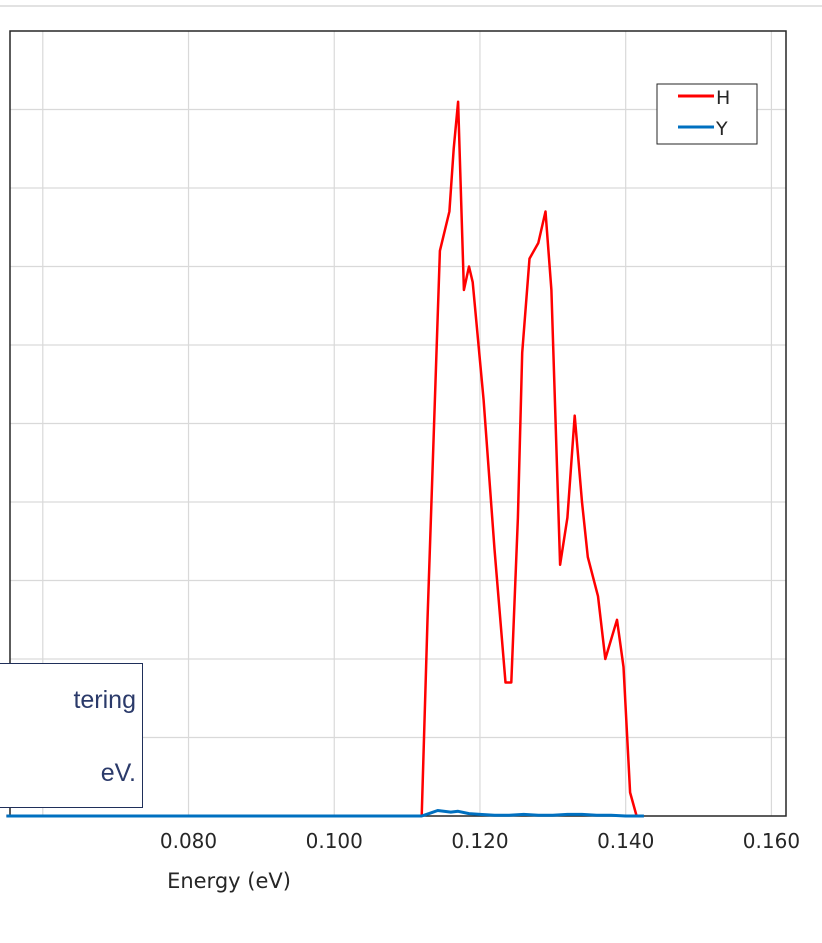  I want to click on callout-text-line1: tering, so click(104, 700).